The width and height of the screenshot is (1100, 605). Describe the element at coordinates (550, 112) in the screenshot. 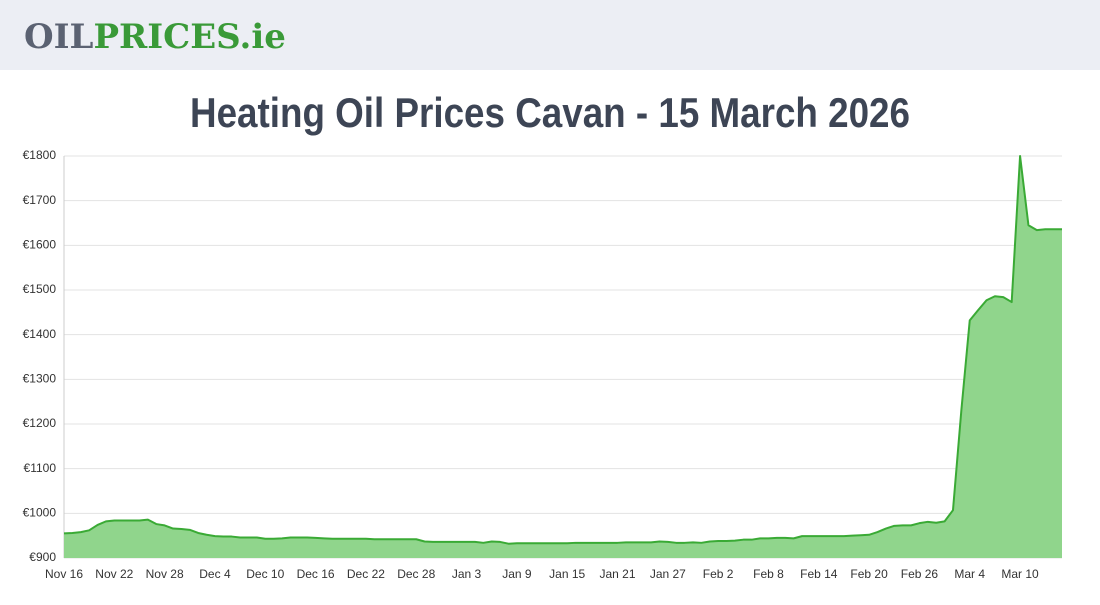

I see `chart-title: Heating Oil Prices Cavan - 15 March 2026` at that location.